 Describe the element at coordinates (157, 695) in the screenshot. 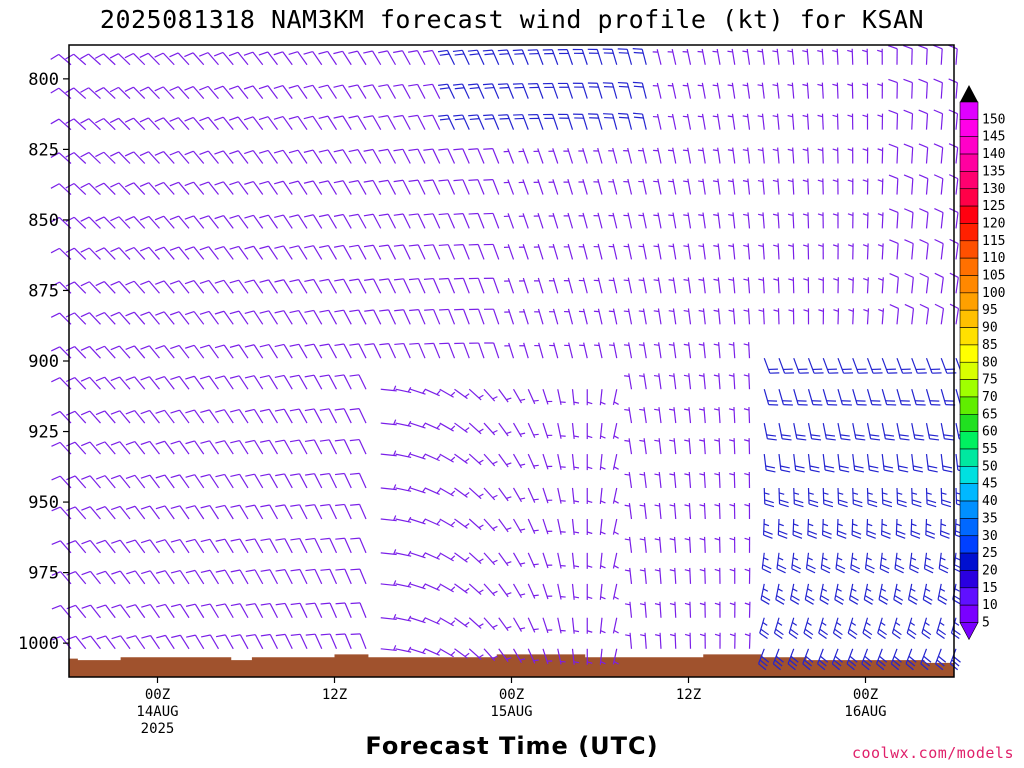

I see `x-tick-label: 00Z` at that location.